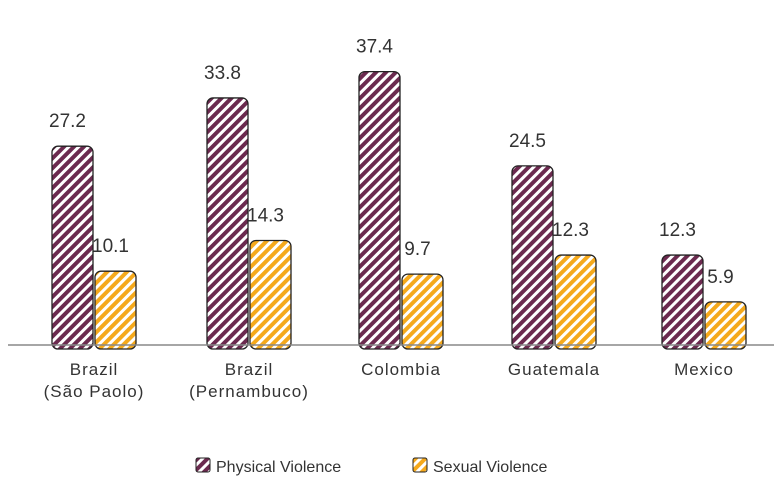 The width and height of the screenshot is (774, 486). I want to click on data-label-sexual-violence: 10.1, so click(110, 246).